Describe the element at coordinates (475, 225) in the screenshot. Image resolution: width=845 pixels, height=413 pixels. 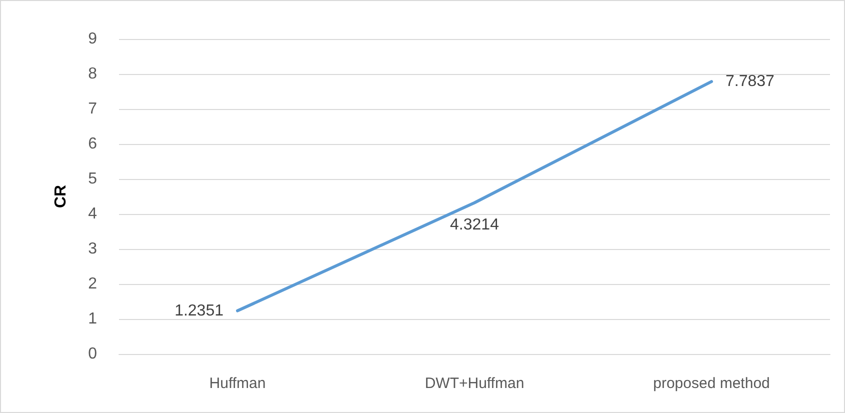
I see `data-label: 4.3214` at that location.